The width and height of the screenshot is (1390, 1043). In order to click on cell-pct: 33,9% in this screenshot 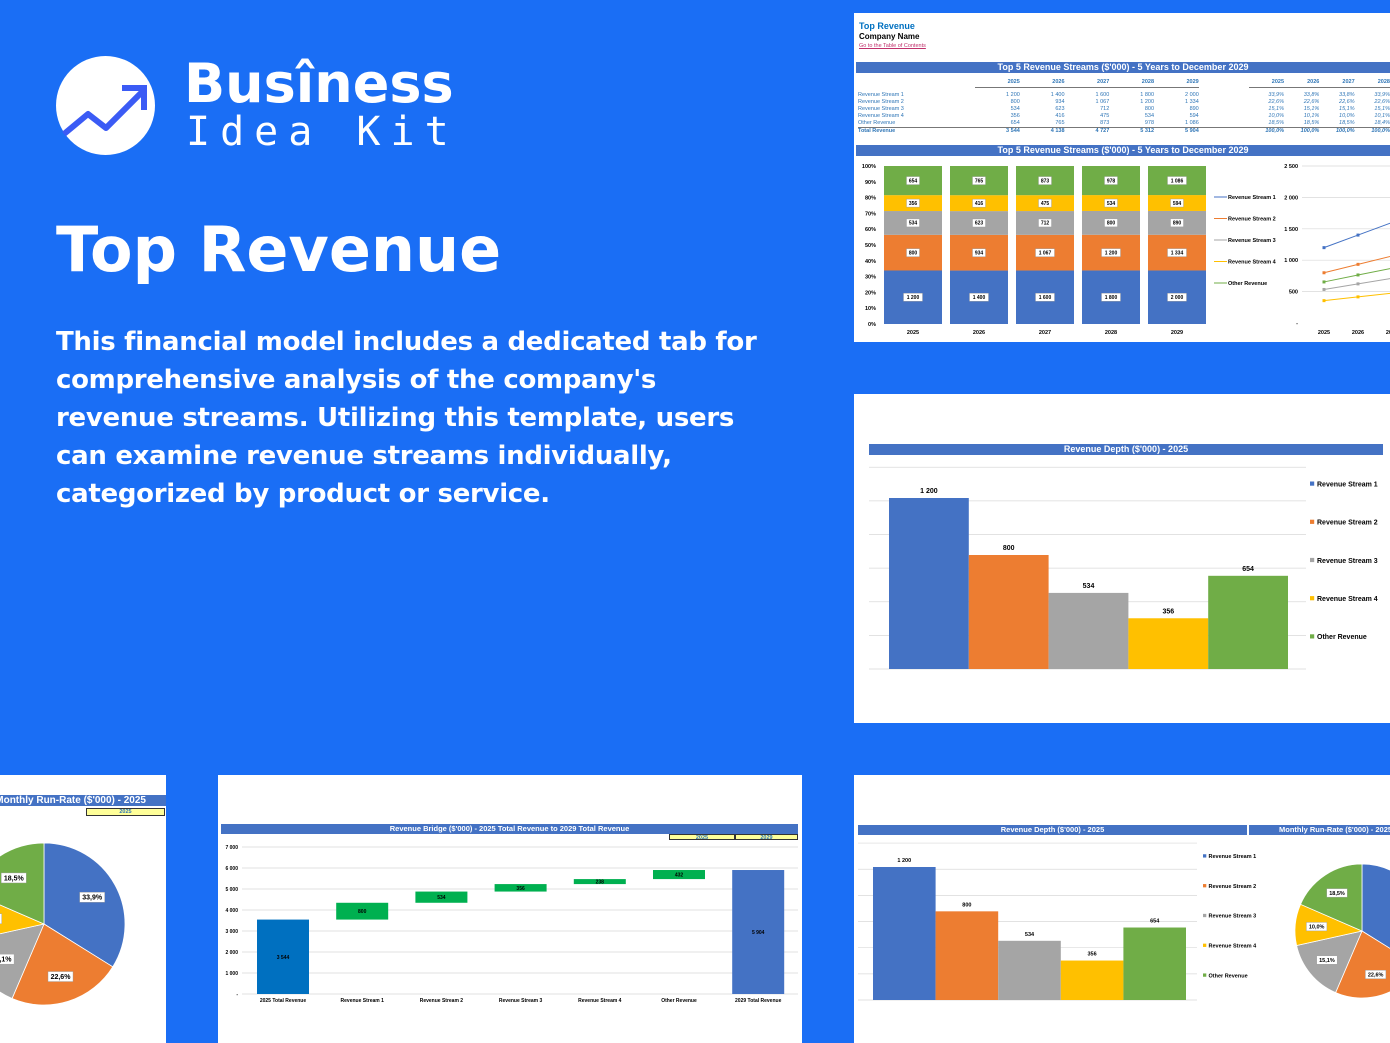, I will do `click(1276, 95)`.